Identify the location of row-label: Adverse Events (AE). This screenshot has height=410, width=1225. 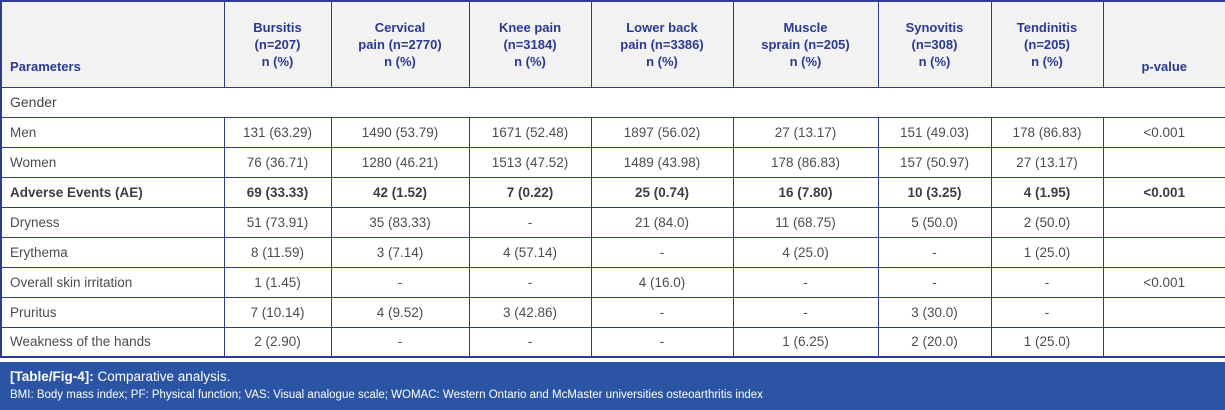
(112, 192).